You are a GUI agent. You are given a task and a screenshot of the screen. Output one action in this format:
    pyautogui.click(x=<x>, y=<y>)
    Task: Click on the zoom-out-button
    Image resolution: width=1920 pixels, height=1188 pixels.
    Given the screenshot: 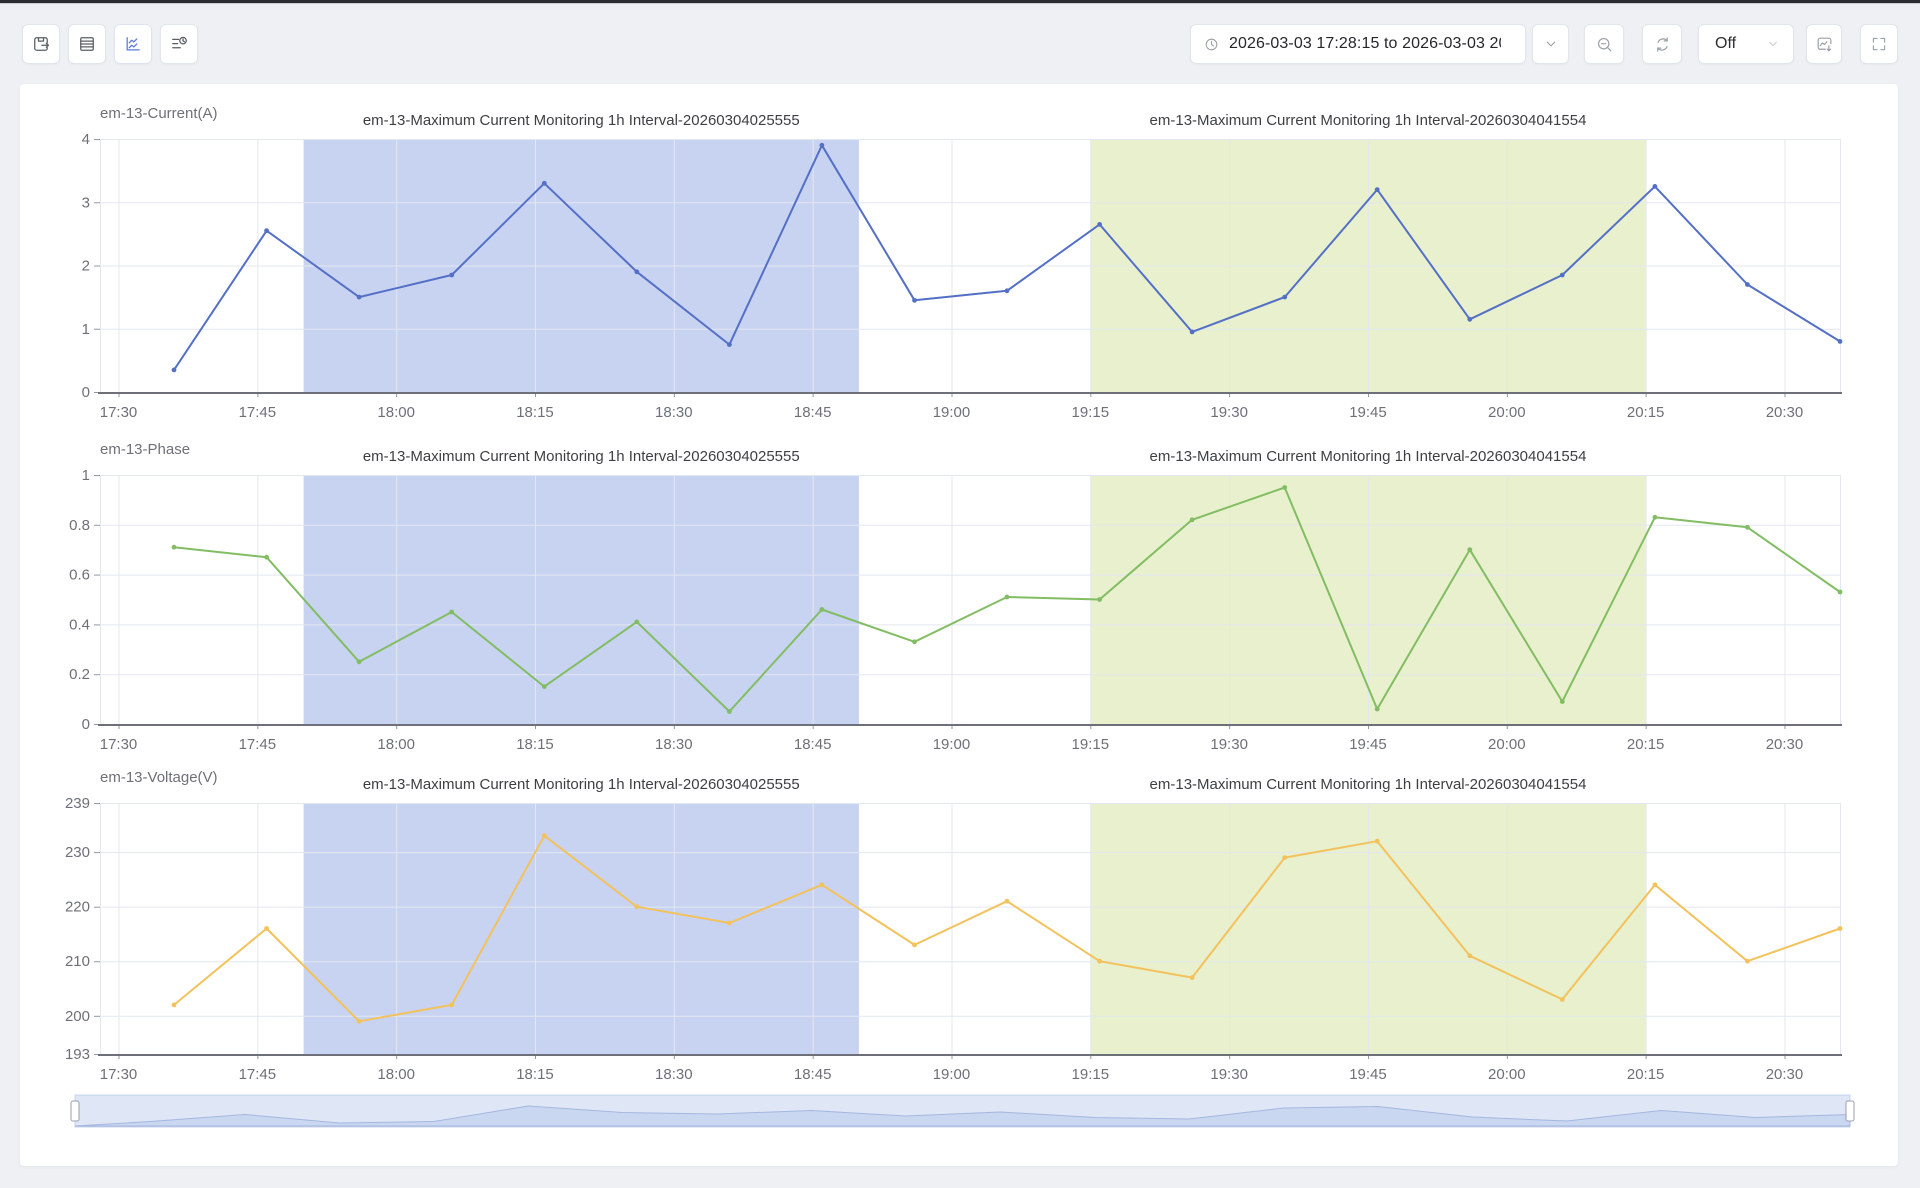 What is the action you would take?
    pyautogui.click(x=1604, y=44)
    